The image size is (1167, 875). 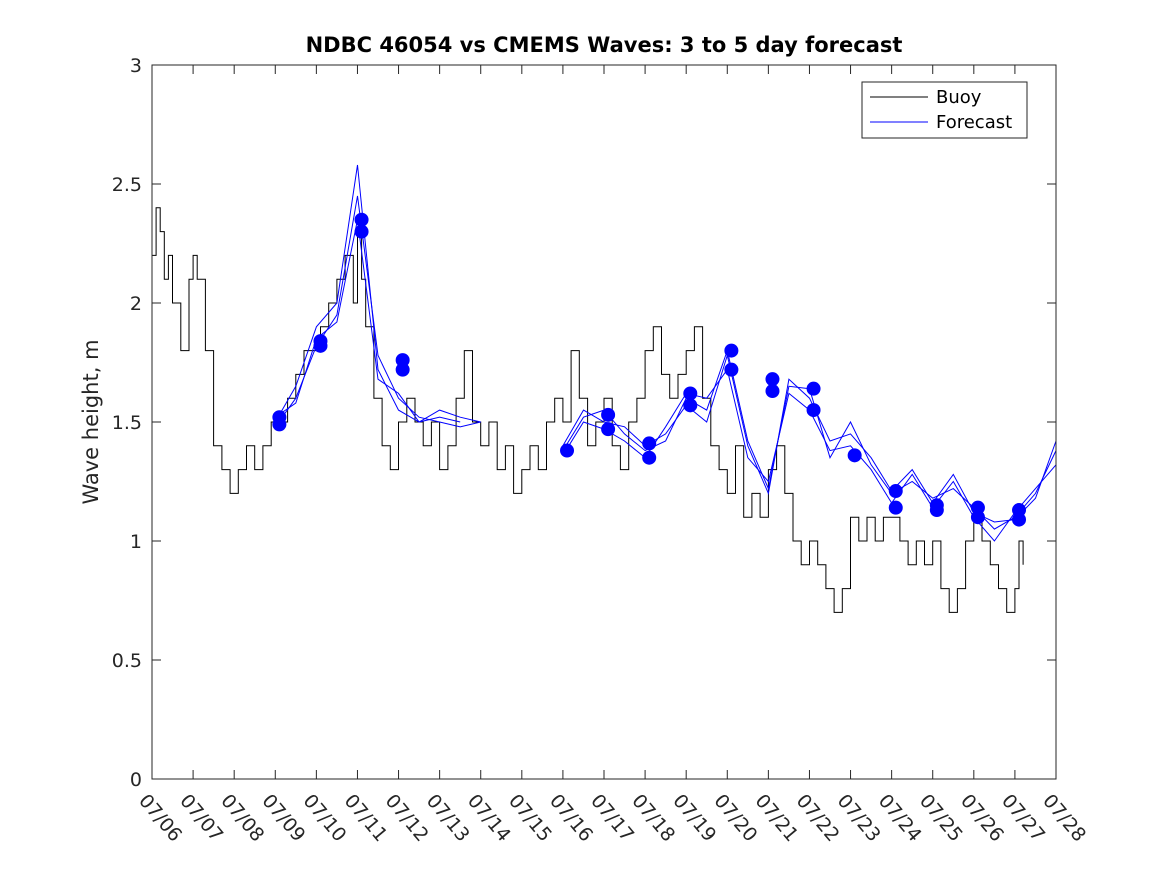 I want to click on y-tick-label: 1, so click(x=136, y=542).